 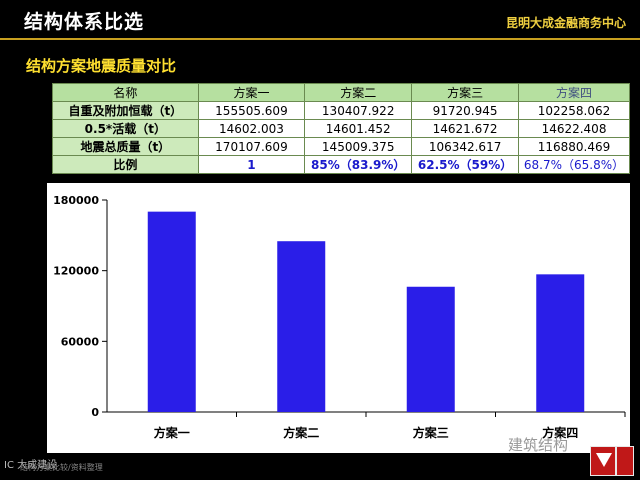 I want to click on x-tick-label: 方案三, so click(x=431, y=432).